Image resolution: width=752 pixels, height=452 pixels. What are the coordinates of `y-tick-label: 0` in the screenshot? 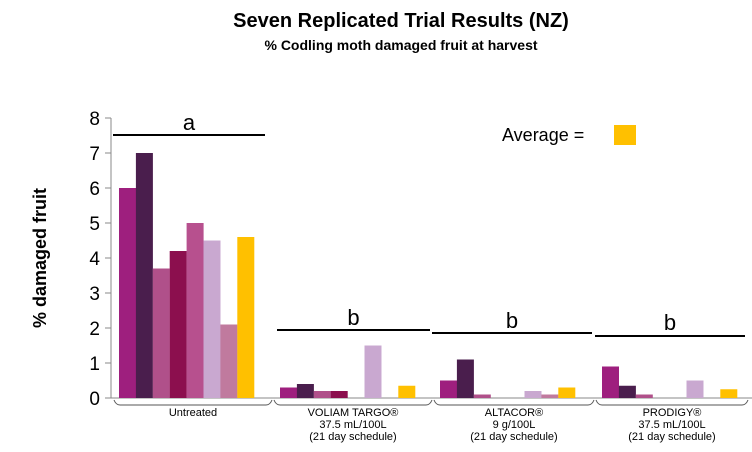 It's located at (94, 399).